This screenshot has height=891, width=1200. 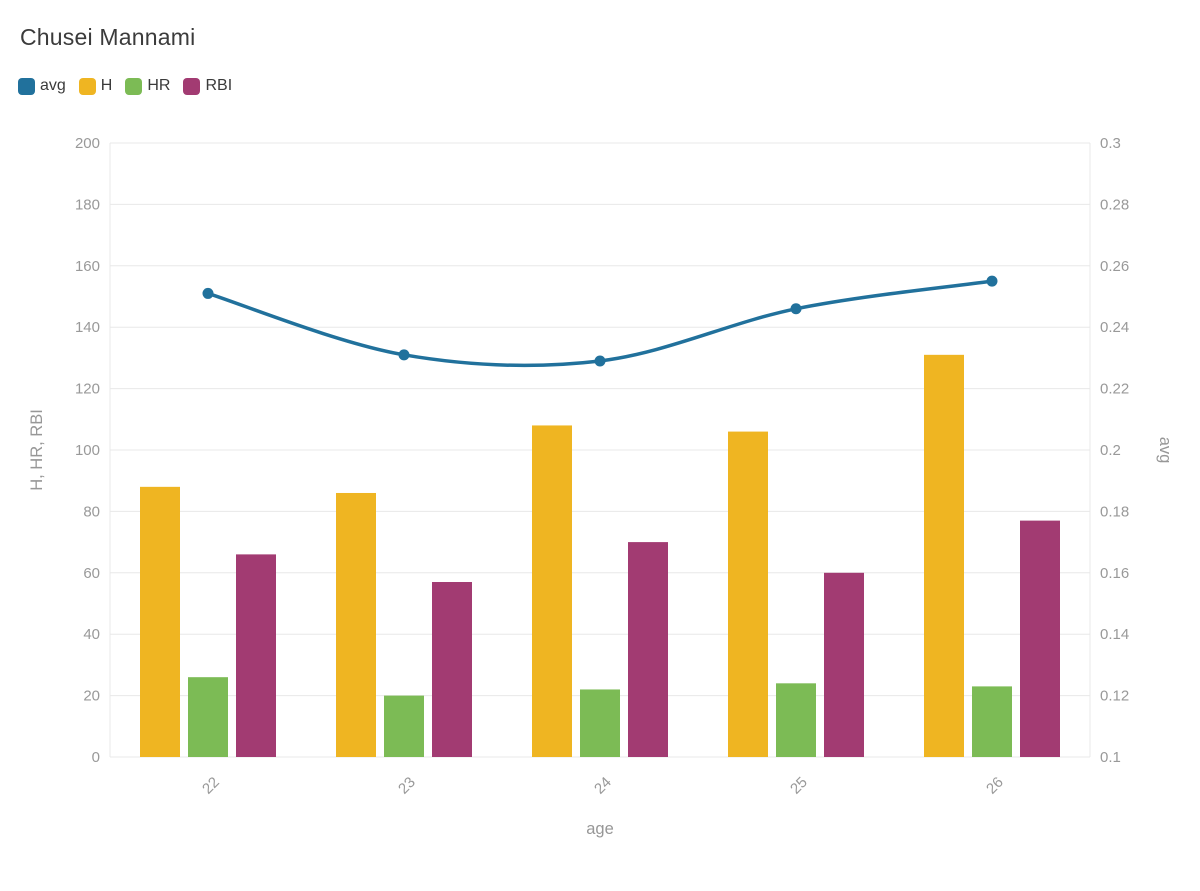 What do you see at coordinates (87, 86) in the screenshot?
I see `legend-swatch-H` at bounding box center [87, 86].